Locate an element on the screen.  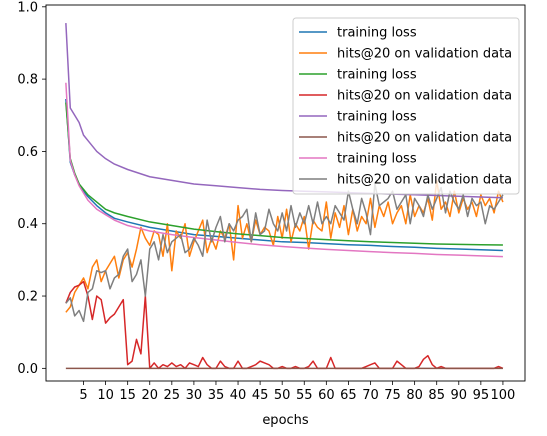
x-tick-label: 50 is located at coordinates (282, 395).